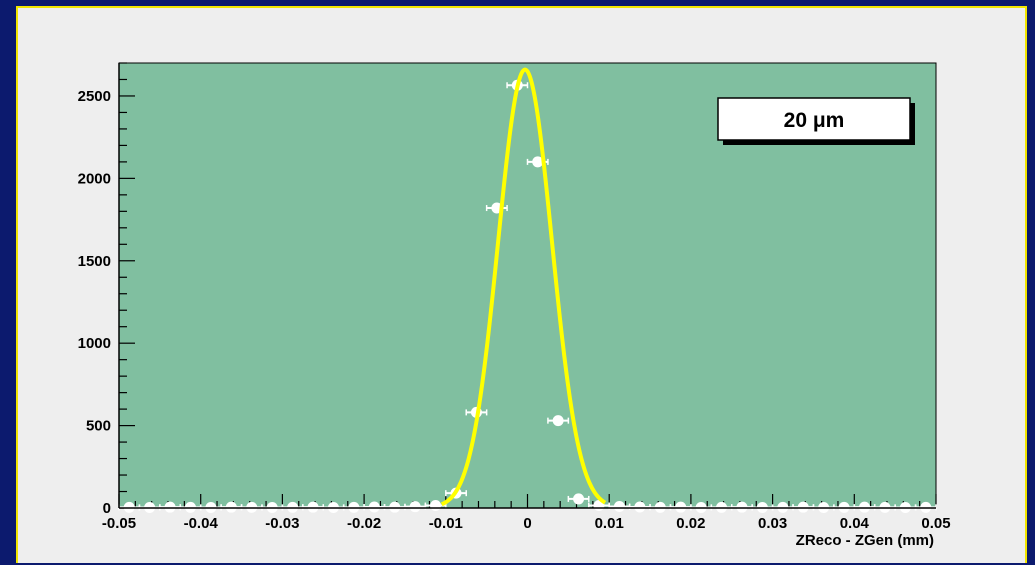  Describe the element at coordinates (119, 523) in the screenshot. I see `x-tick-label: -0.05` at that location.